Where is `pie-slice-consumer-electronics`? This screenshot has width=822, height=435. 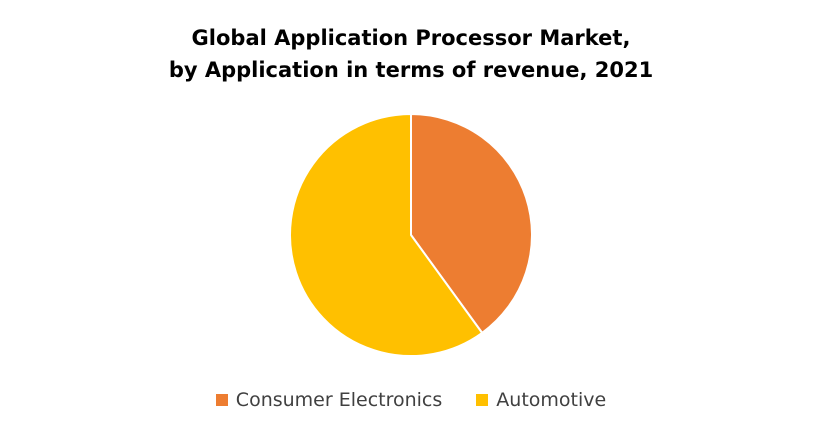
pie-slice-consumer-electronics is located at coordinates (471, 223).